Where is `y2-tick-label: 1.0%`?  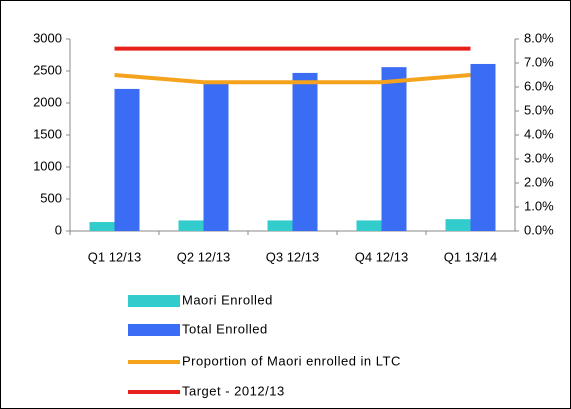 y2-tick-label: 1.0% is located at coordinates (539, 205).